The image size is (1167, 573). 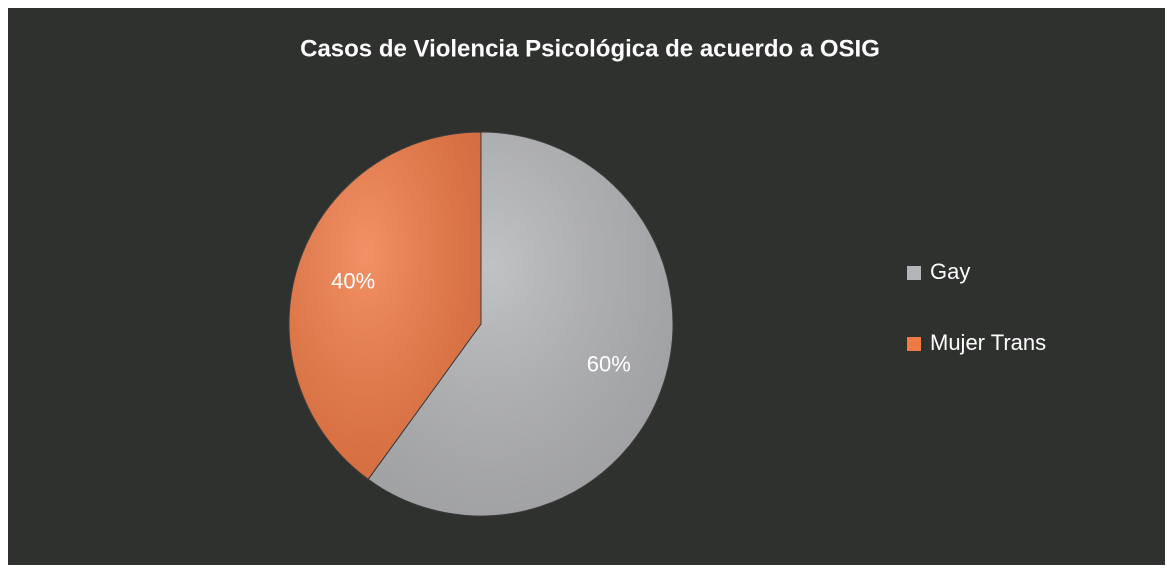 I want to click on legend-label: Mujer Trans, so click(x=988, y=342).